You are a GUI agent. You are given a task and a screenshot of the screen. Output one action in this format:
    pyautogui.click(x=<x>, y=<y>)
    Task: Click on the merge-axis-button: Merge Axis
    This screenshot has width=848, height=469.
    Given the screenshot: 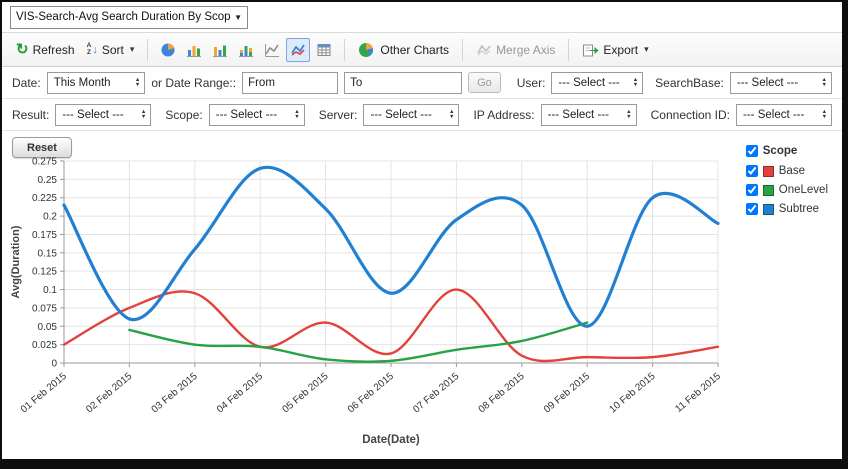 What is the action you would take?
    pyautogui.click(x=515, y=50)
    